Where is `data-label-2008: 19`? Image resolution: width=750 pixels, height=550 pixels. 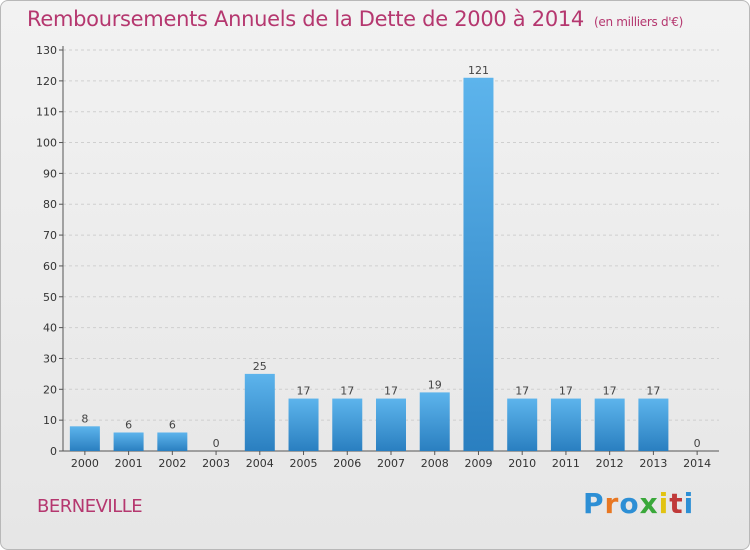 data-label-2008: 19 is located at coordinates (435, 384).